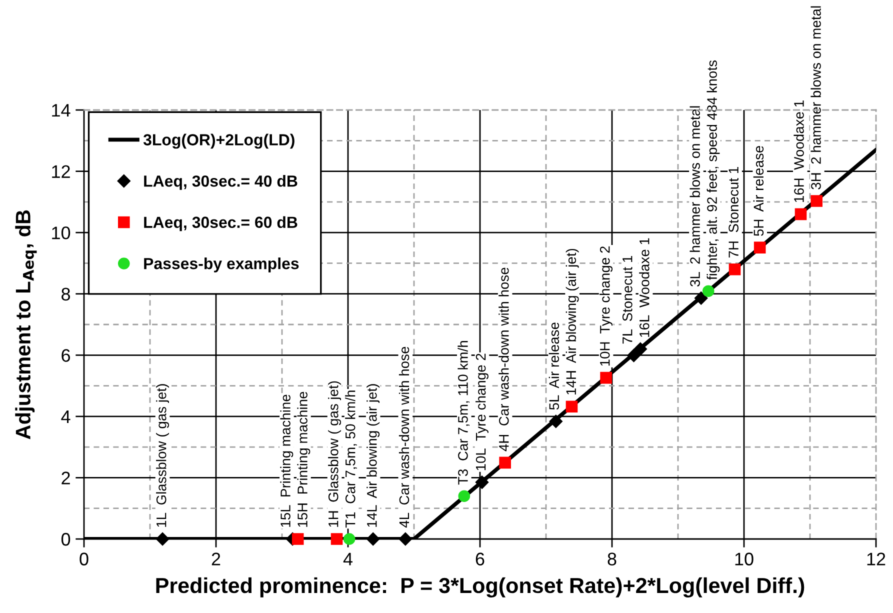 This screenshot has height=613, width=893. I want to click on annotation: 16L Woodaxe 1, so click(644, 287).